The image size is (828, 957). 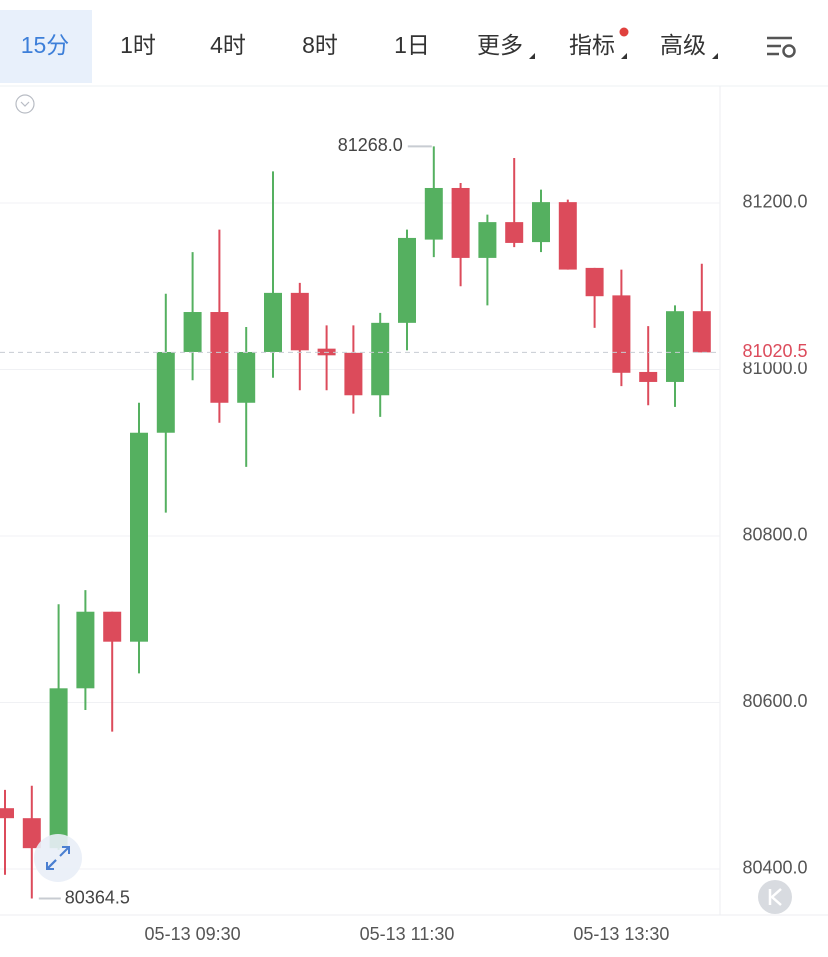 I want to click on x-tick-label: 05-13 11:30, so click(x=407, y=934).